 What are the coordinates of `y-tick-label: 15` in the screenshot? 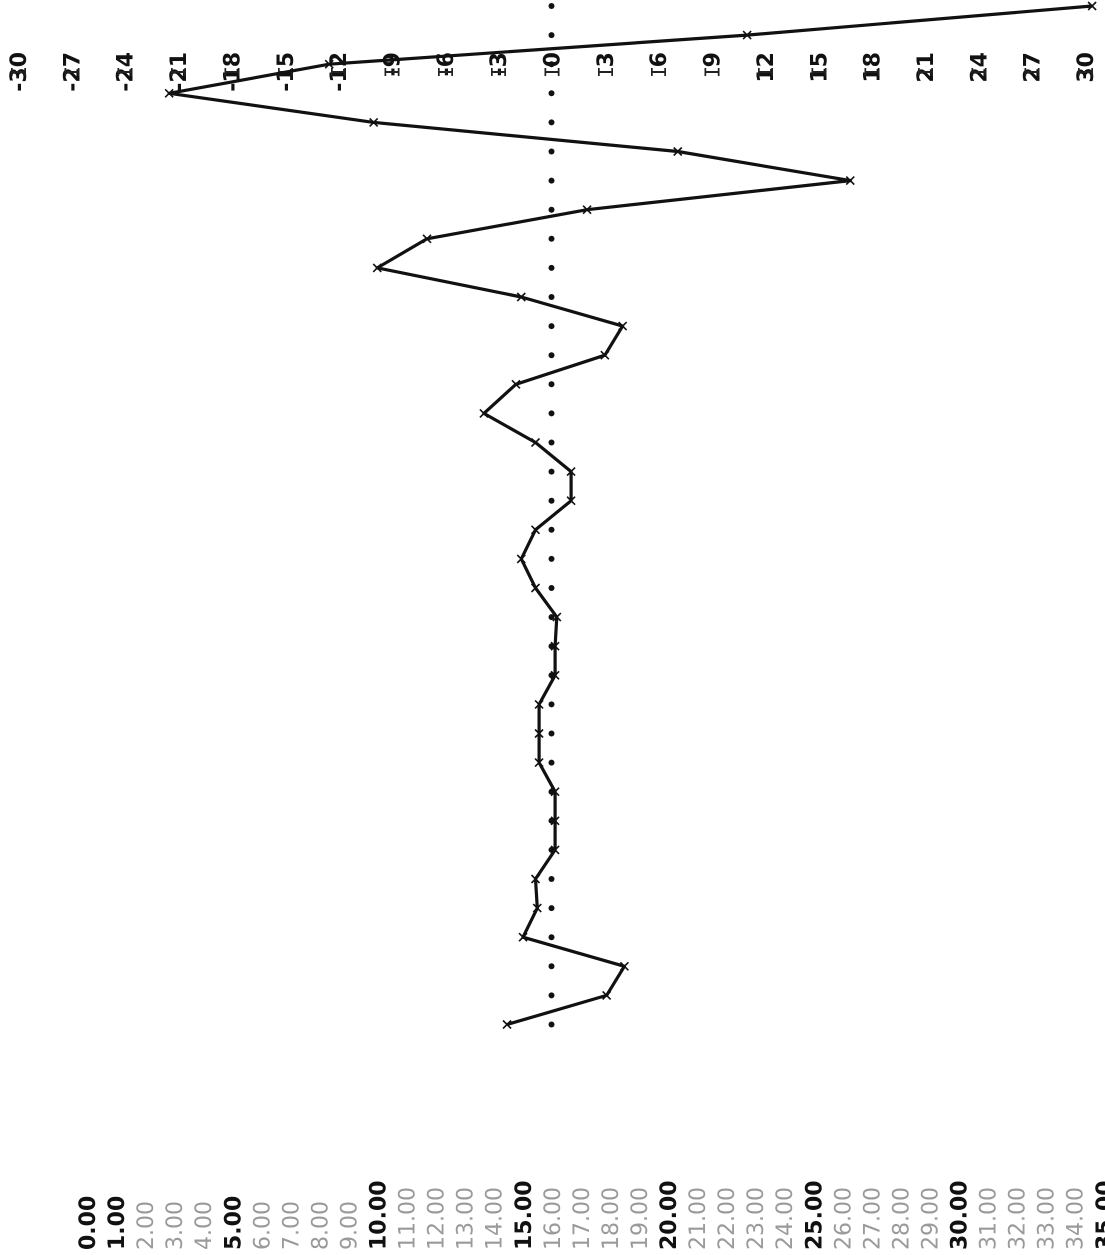 It's located at (819, 67).